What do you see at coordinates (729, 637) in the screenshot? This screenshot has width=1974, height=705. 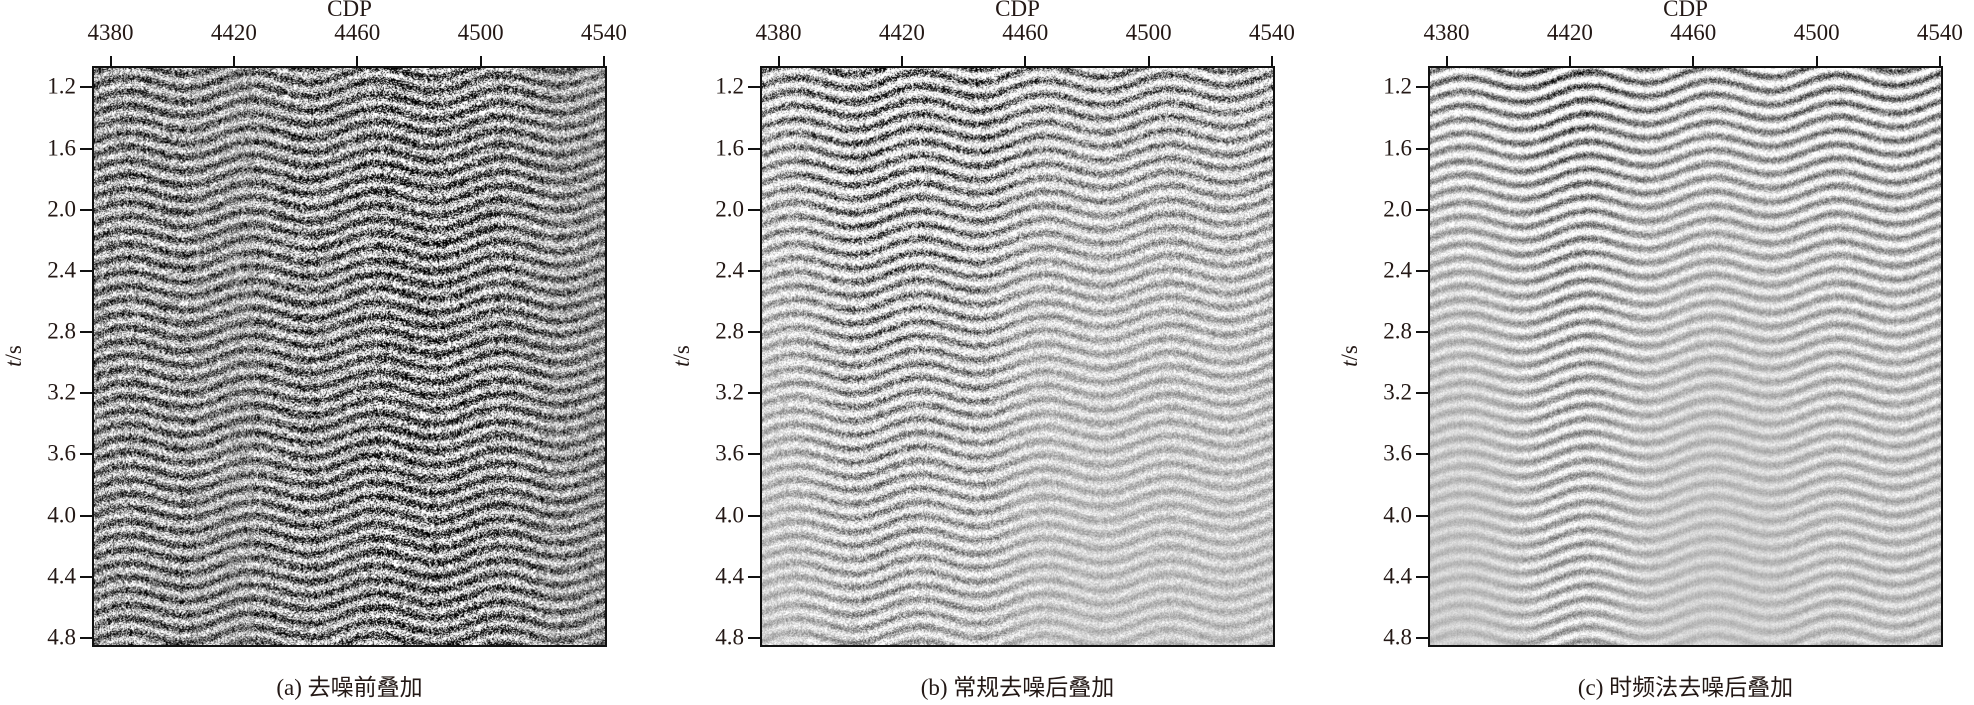 I see `y-tick-label: 4.8` at bounding box center [729, 637].